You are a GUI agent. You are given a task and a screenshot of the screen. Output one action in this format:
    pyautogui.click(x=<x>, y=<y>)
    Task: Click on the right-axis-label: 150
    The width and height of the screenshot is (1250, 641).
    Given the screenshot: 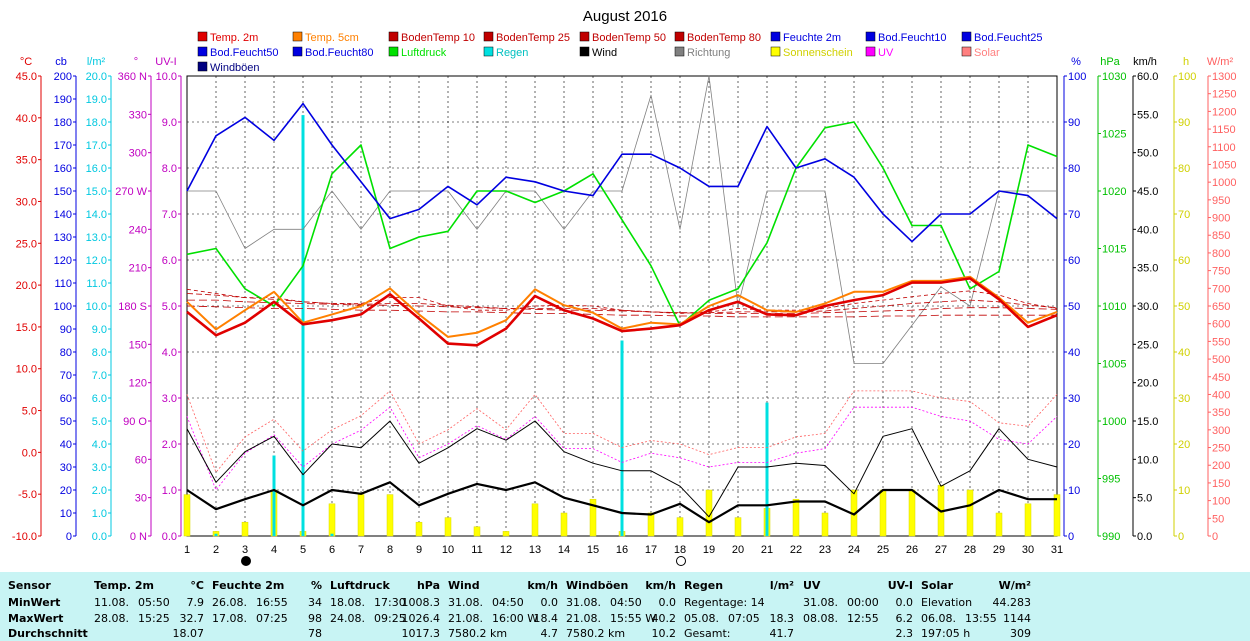 What is the action you would take?
    pyautogui.click(x=1221, y=484)
    